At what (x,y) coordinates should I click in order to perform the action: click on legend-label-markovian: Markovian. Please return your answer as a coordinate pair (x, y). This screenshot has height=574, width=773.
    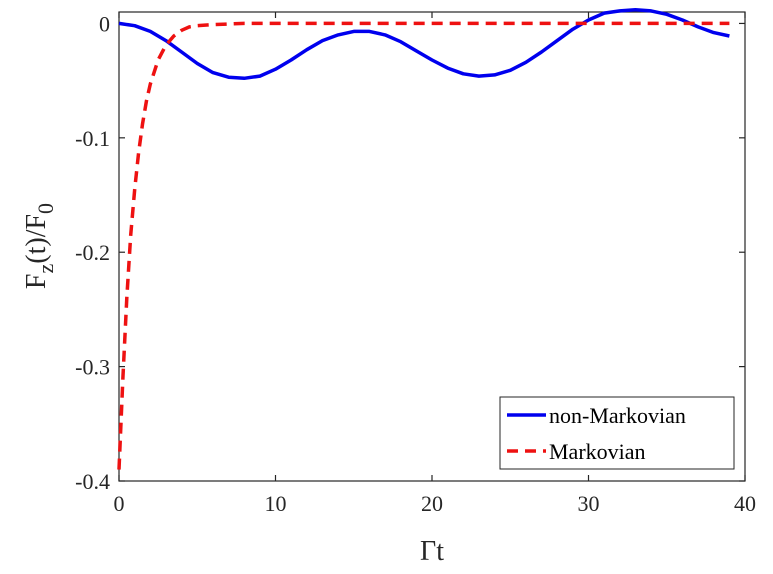
    Looking at the image, I should click on (597, 451).